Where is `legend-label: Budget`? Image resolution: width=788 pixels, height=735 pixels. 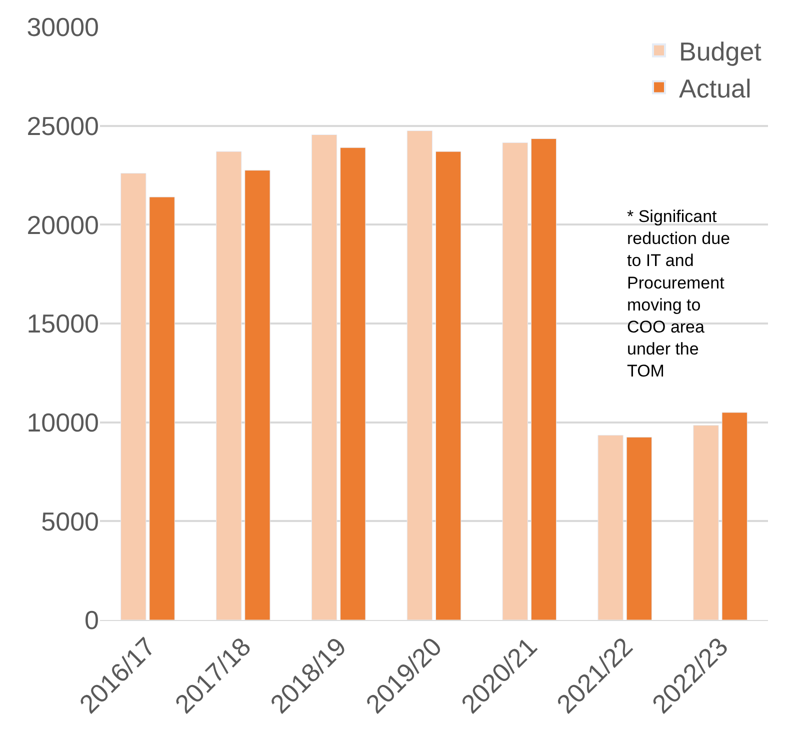 legend-label: Budget is located at coordinates (720, 51).